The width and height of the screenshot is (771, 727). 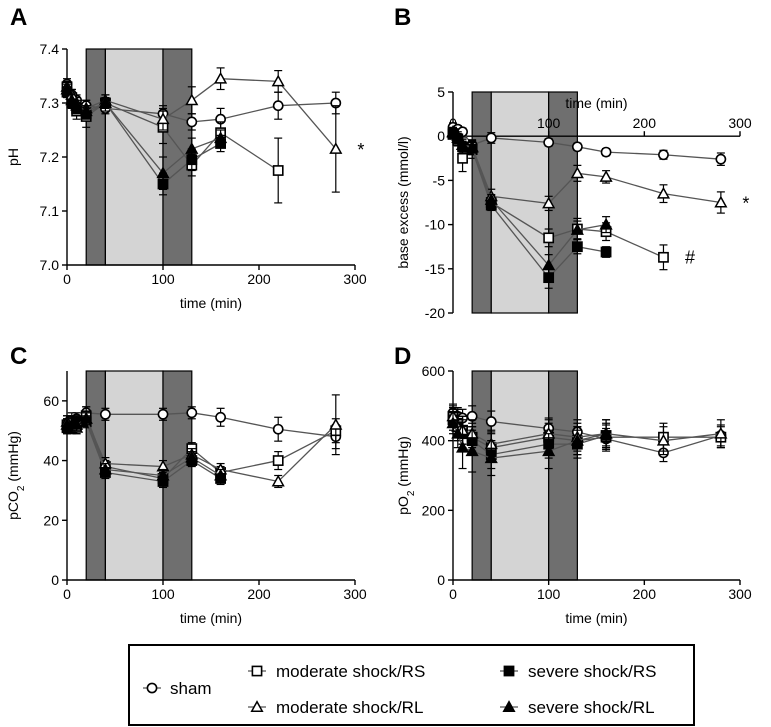 I want to click on panel-d-y-tick-label: 600, so click(x=434, y=371).